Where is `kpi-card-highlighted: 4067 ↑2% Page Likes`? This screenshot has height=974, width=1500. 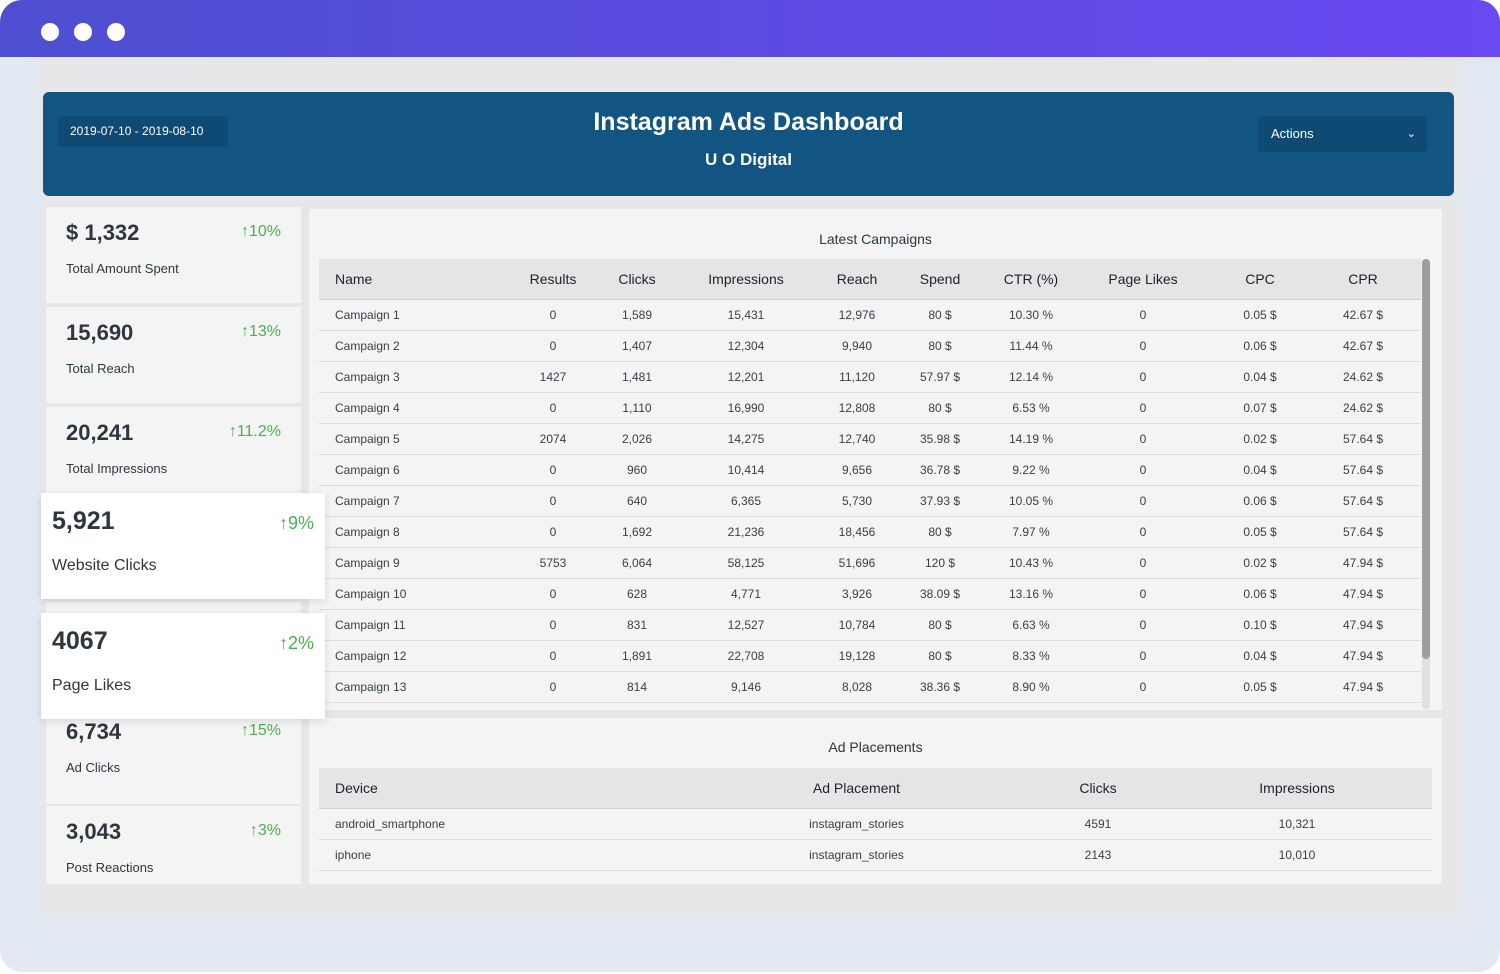 kpi-card-highlighted: 4067 ↑2% Page Likes is located at coordinates (183, 666).